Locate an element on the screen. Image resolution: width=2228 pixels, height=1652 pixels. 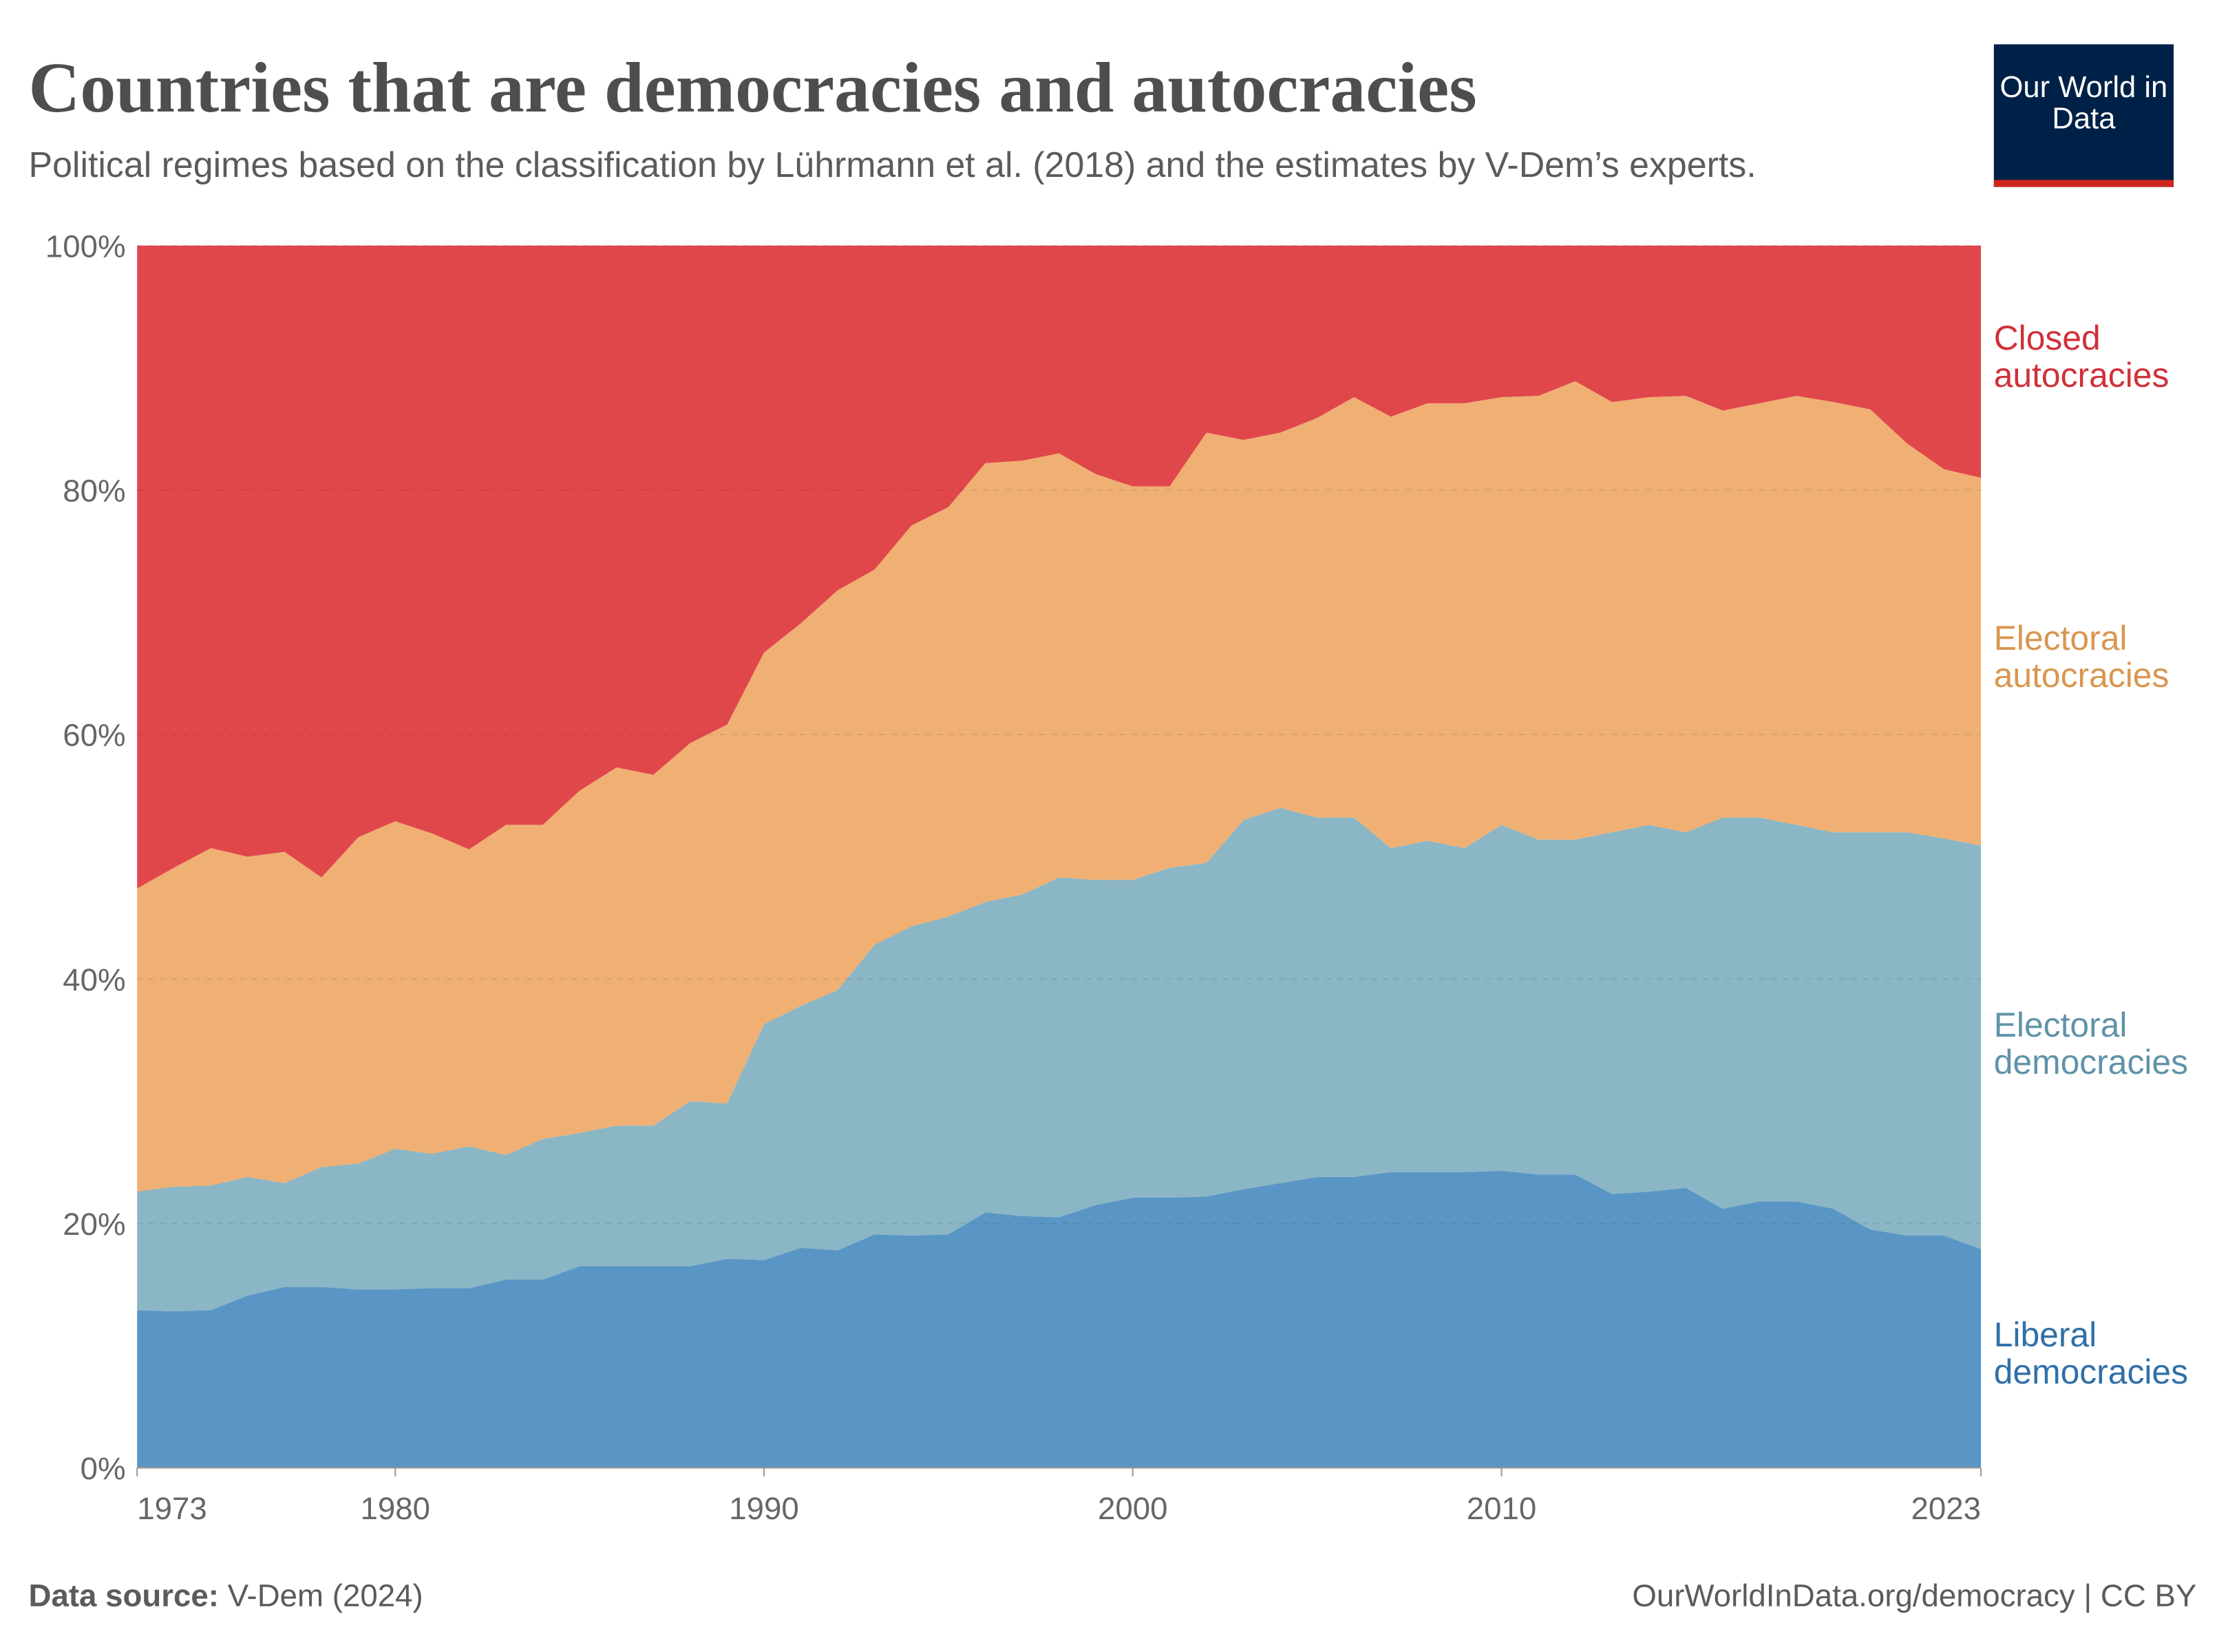
series-label-box: Electoral democracies is located at coordinates (2091, 1044).